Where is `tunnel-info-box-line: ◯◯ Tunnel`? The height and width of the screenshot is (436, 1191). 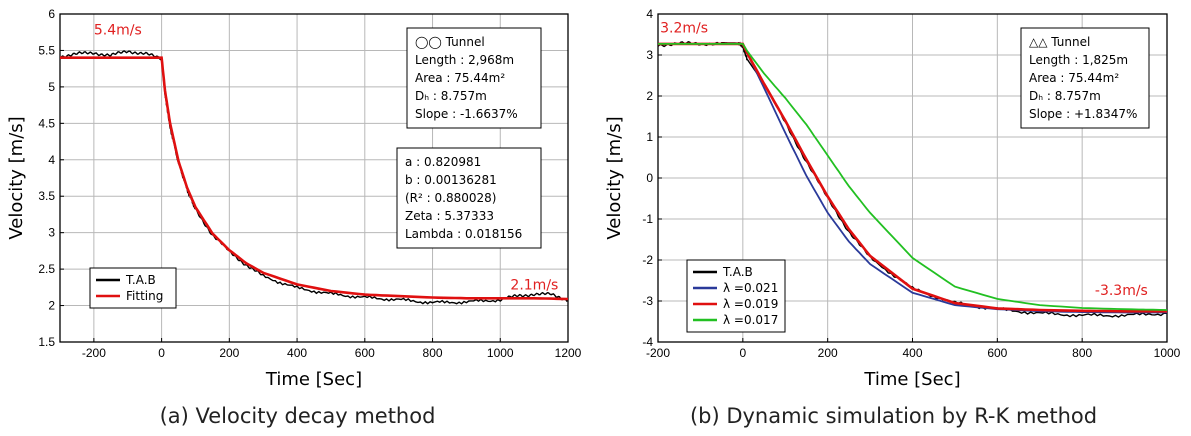
tunnel-info-box-line: ◯◯ Tunnel is located at coordinates (450, 42).